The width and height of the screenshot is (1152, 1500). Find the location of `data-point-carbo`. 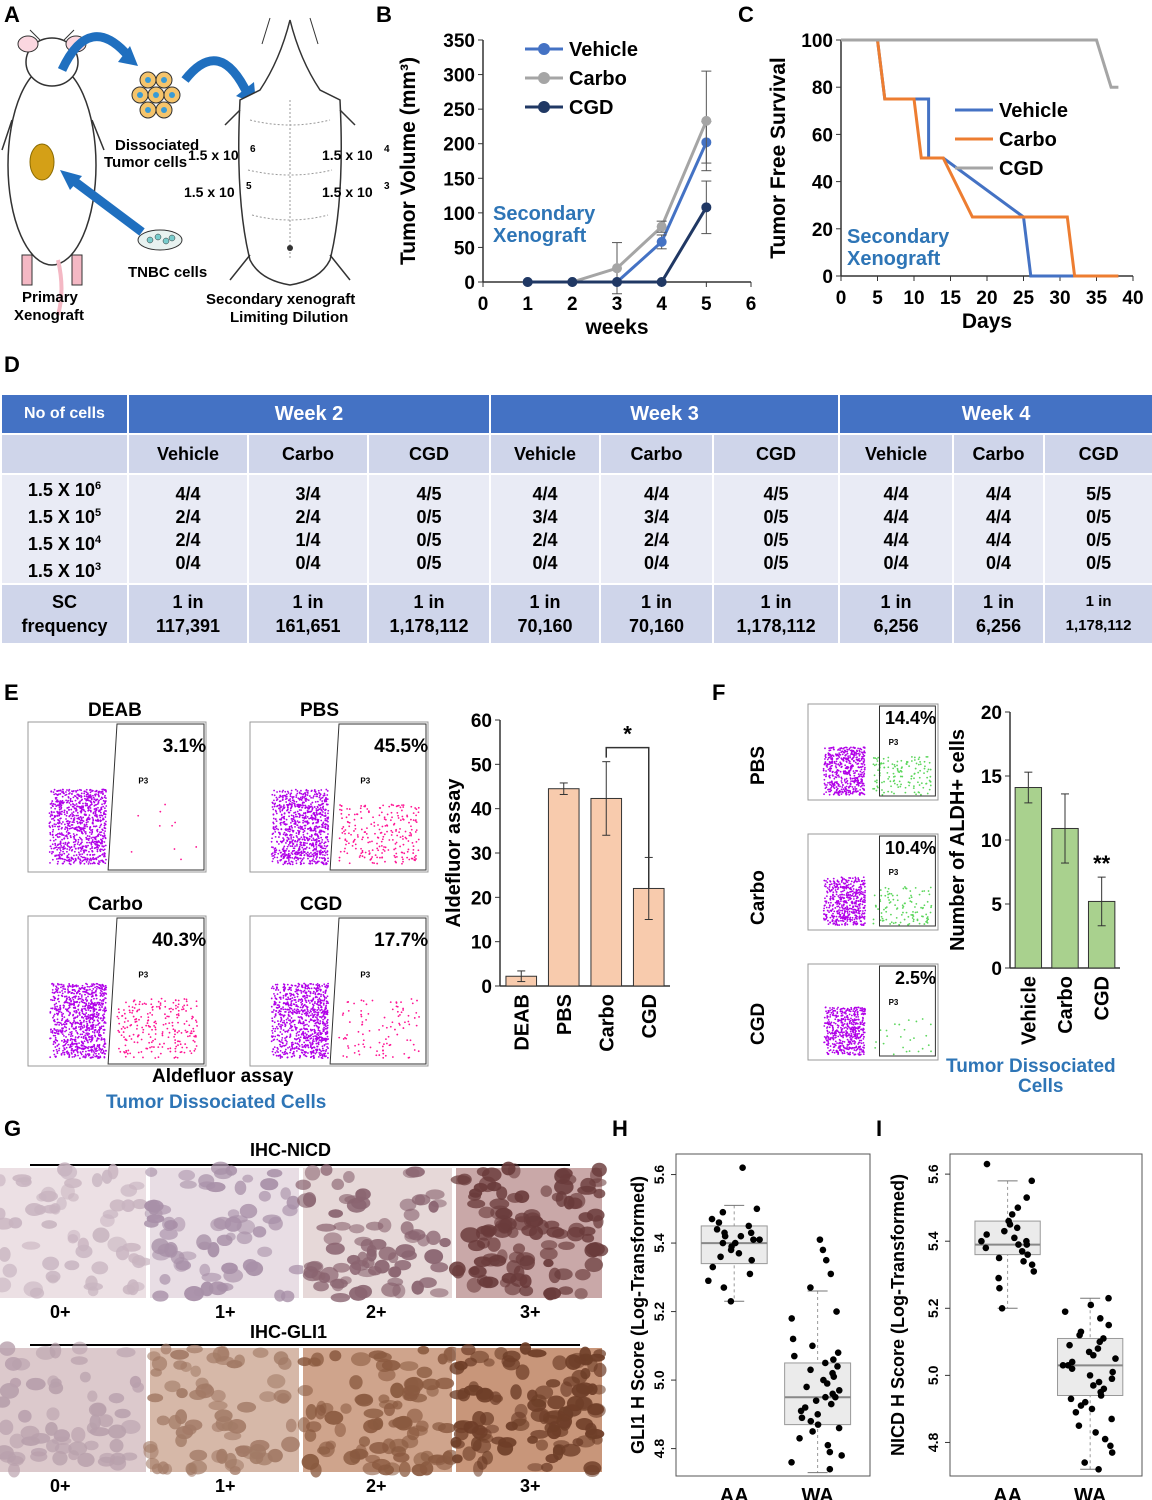

data-point-carbo is located at coordinates (706, 120).